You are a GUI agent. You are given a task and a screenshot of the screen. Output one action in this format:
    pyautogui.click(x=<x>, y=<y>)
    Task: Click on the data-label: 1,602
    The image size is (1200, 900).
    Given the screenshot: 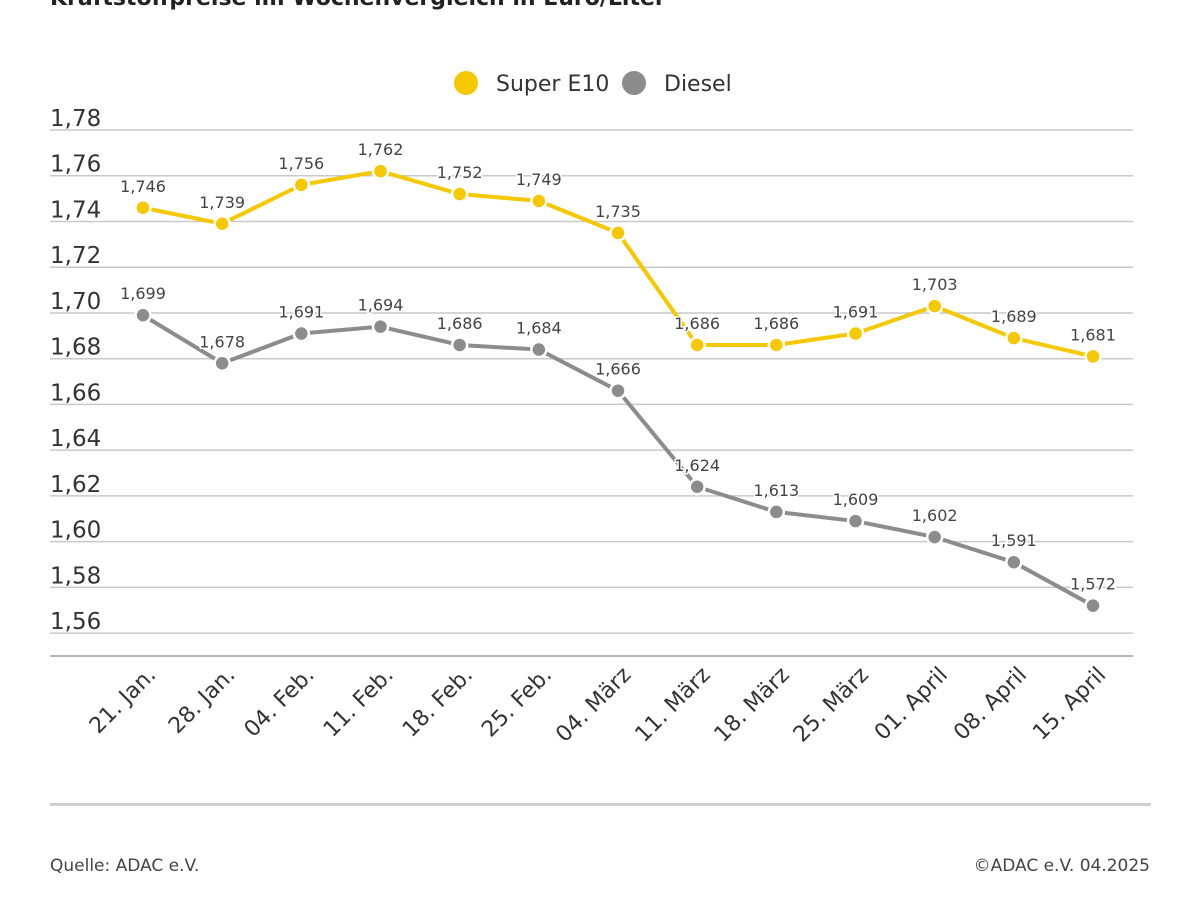 What is the action you would take?
    pyautogui.click(x=935, y=515)
    